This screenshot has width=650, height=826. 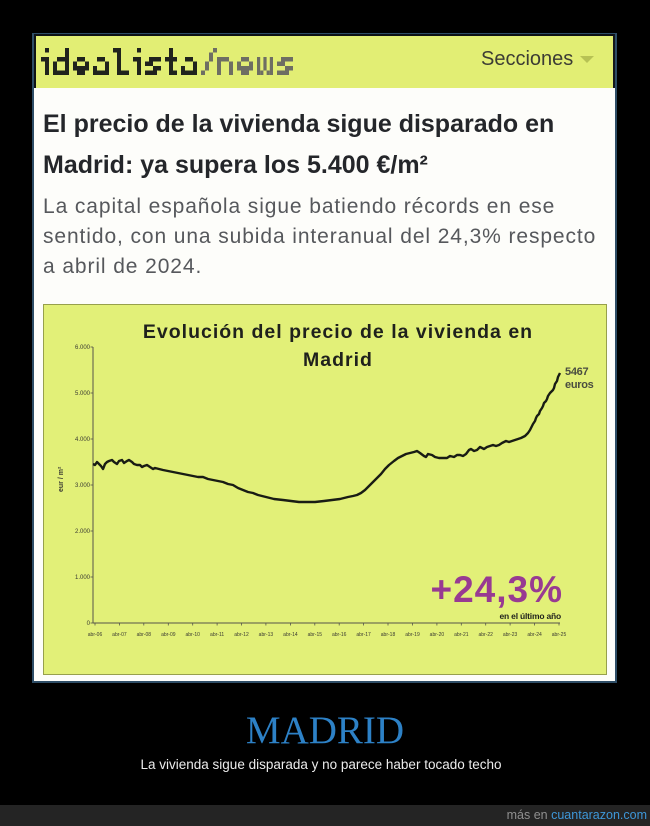 I want to click on svg-text: abr-08, so click(x=144, y=635).